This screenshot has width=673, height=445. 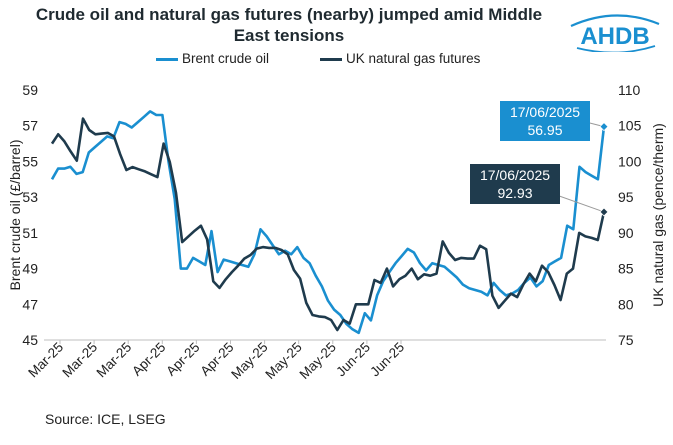 What do you see at coordinates (515, 193) in the screenshot?
I see `gas-callout-value: 92.93` at bounding box center [515, 193].